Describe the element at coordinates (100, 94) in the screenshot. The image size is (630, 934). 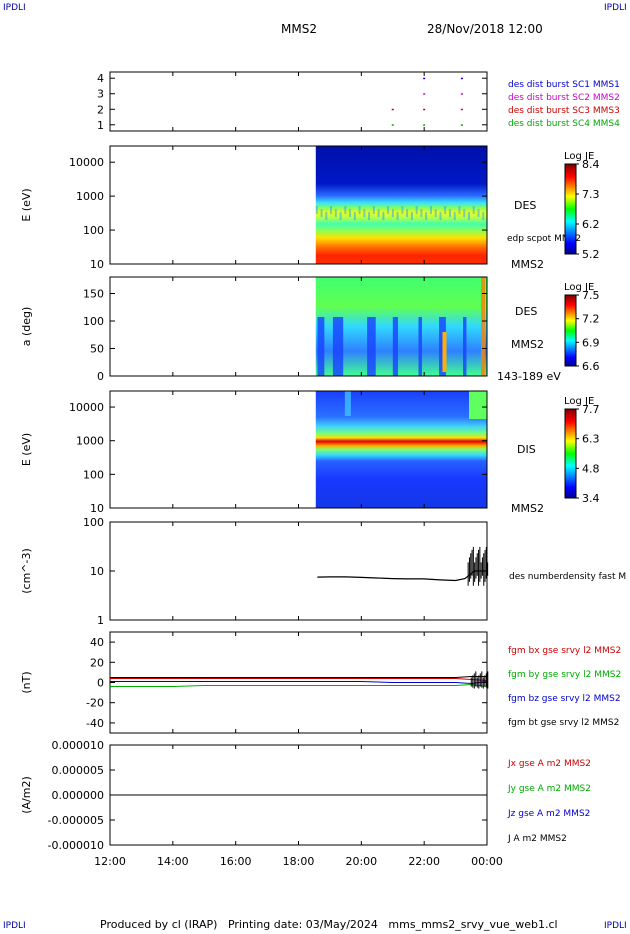
I see `y-tick-label: 3` at that location.